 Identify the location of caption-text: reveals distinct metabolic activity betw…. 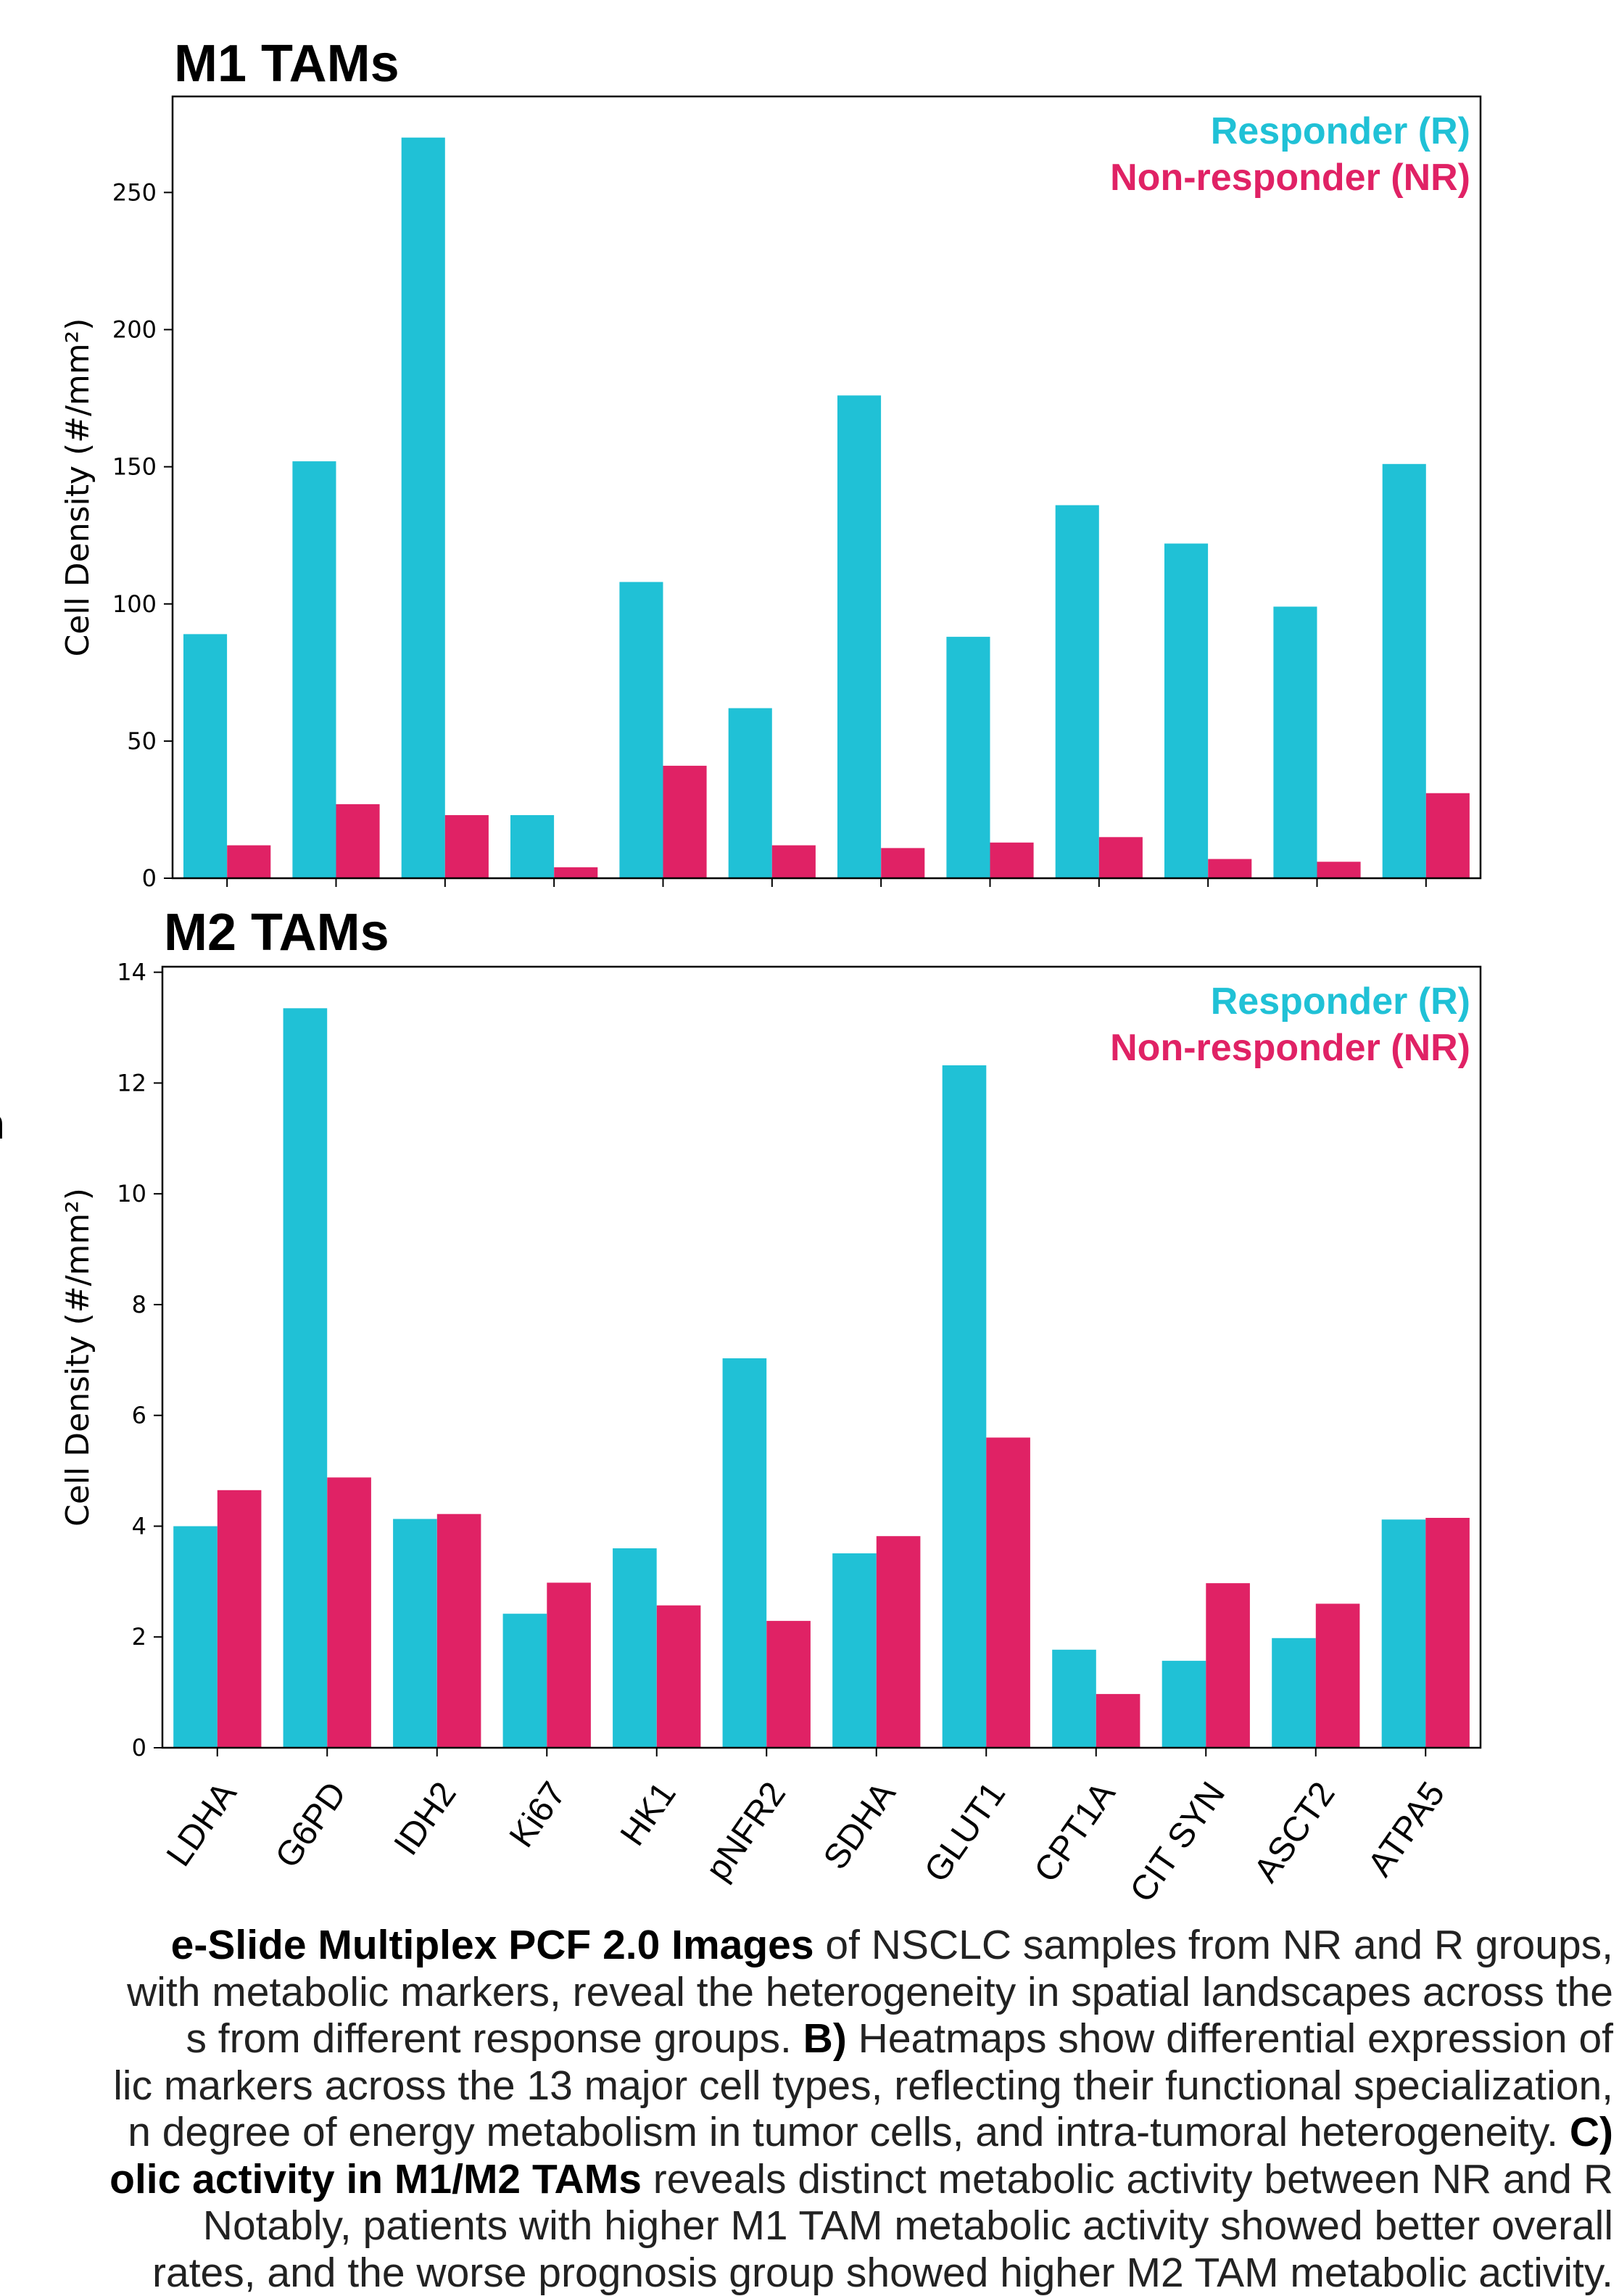
(1127, 2179).